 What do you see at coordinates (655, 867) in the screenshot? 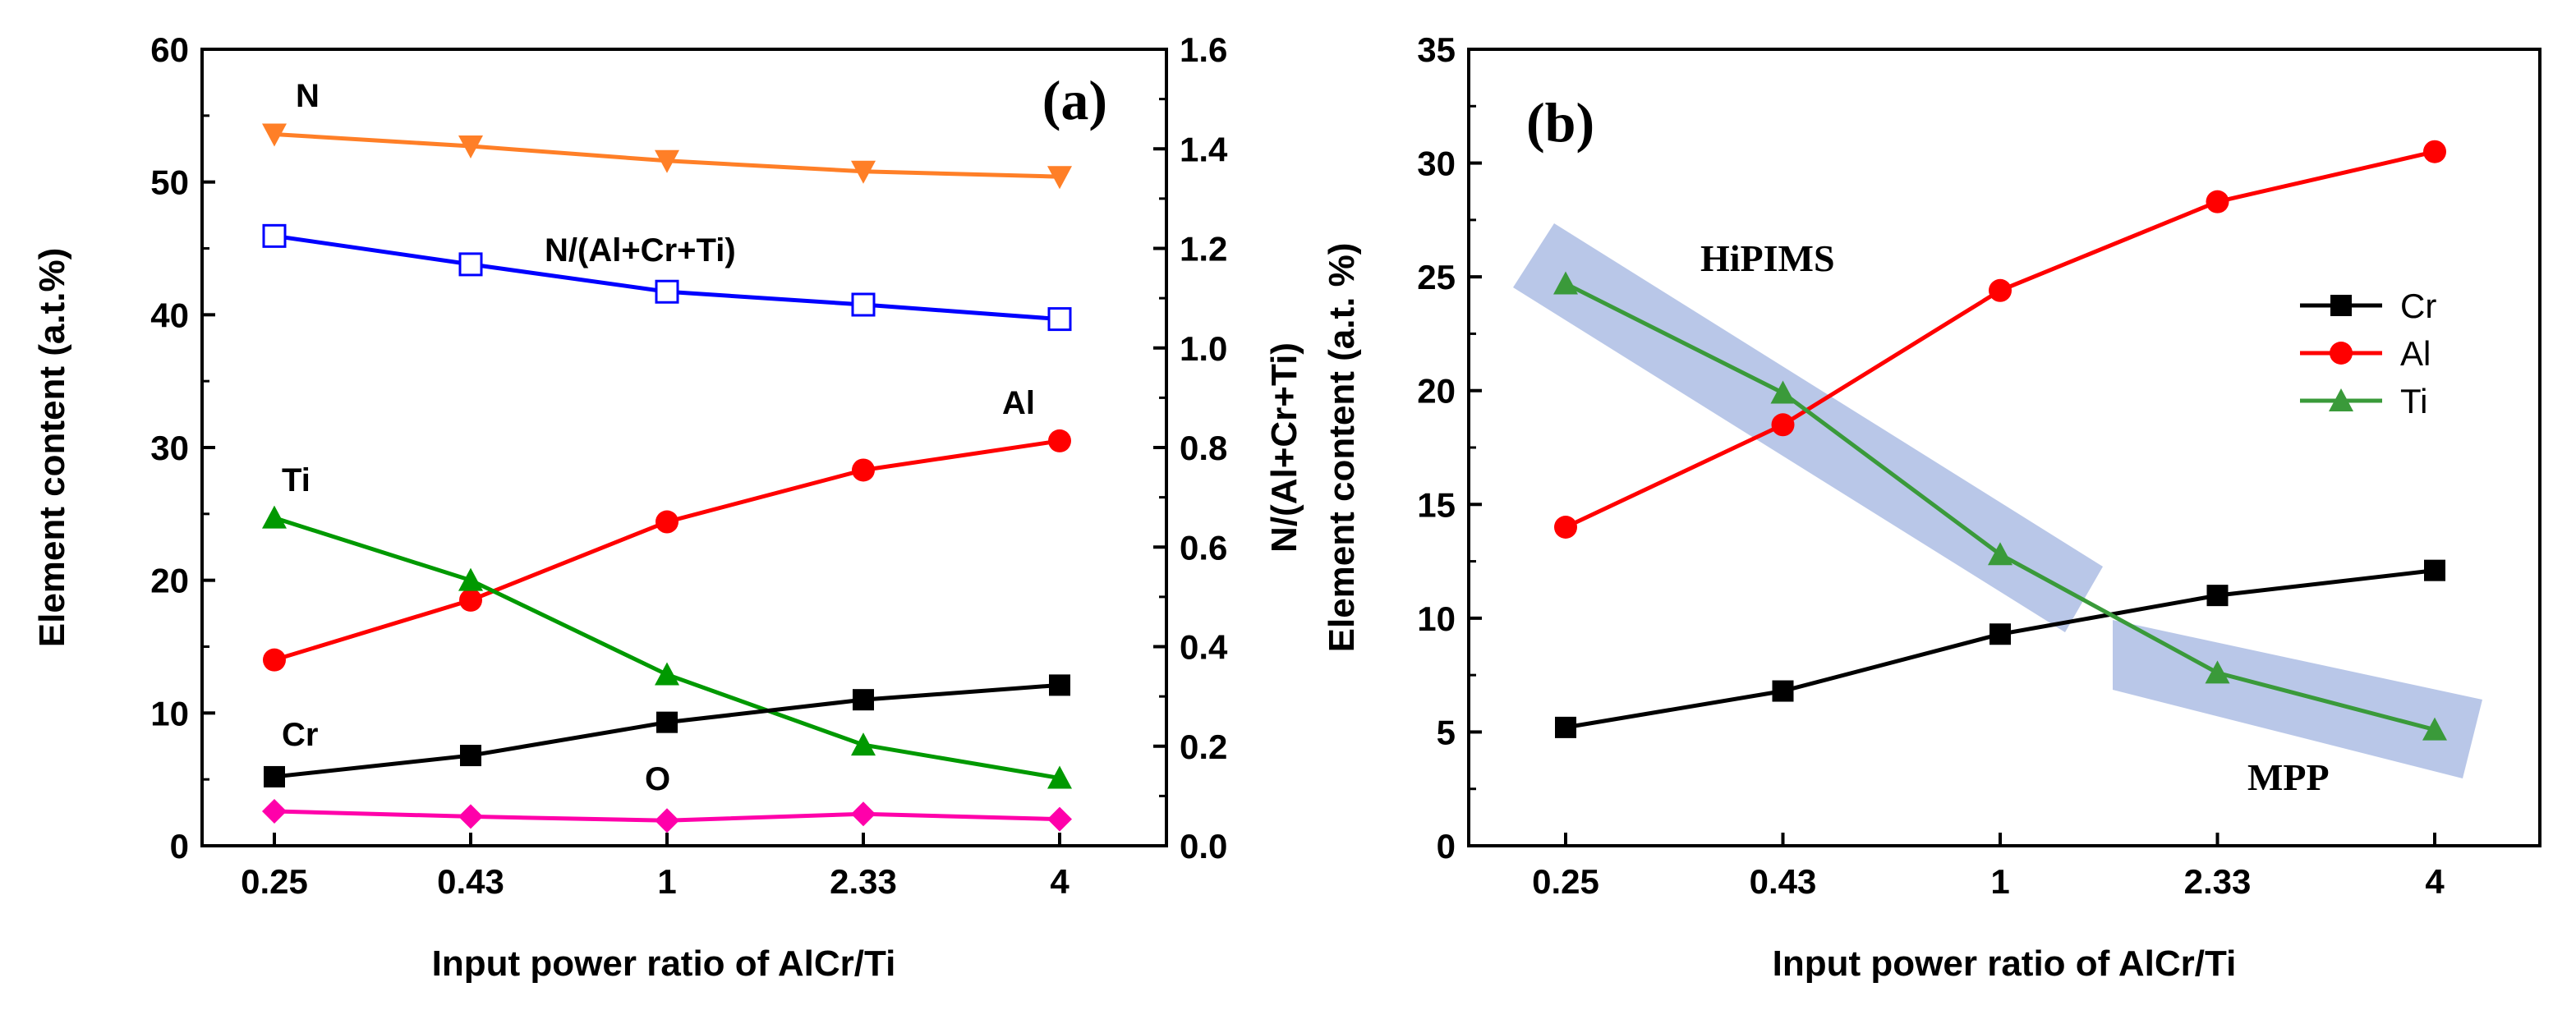
I see `panel-a-x-axis: 0.25 0.43 1 2.33 4` at bounding box center [655, 867].